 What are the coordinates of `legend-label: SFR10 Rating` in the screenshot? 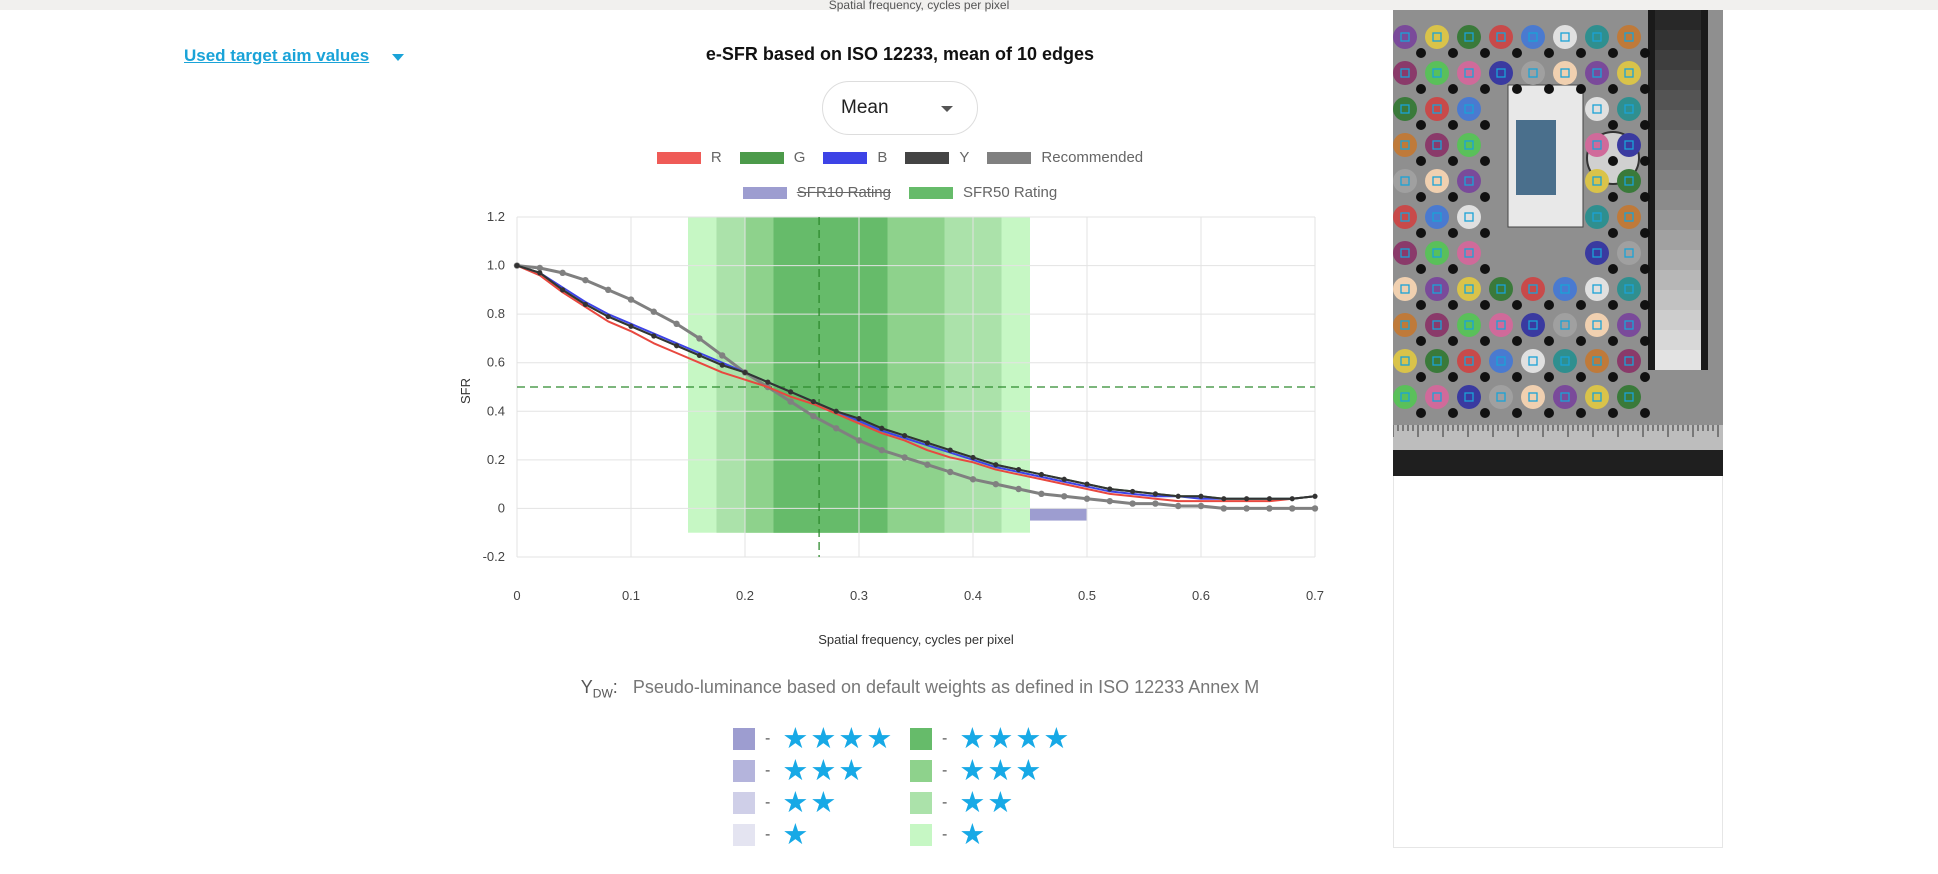 It's located at (843, 192).